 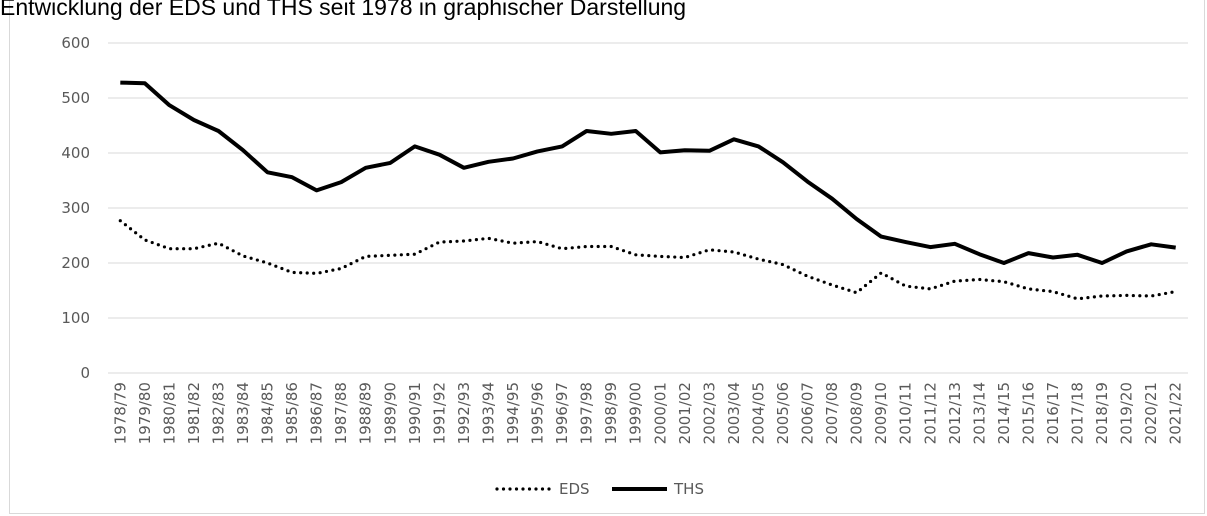 What do you see at coordinates (955, 413) in the screenshot?
I see `x-tick-label: 2012/13` at bounding box center [955, 413].